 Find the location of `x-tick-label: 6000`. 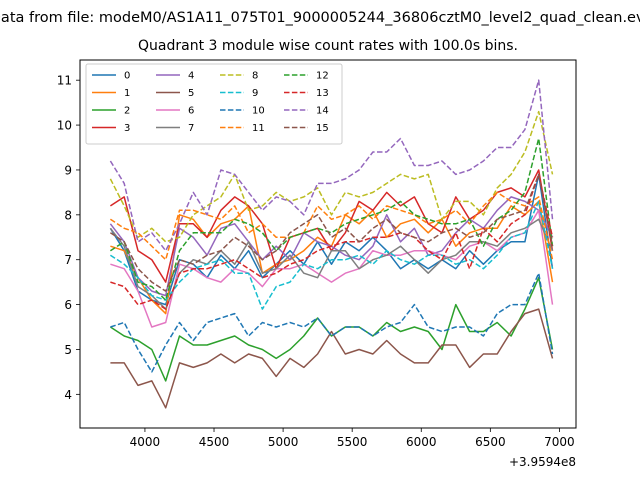

x-tick-label: 6000 is located at coordinates (421, 442).